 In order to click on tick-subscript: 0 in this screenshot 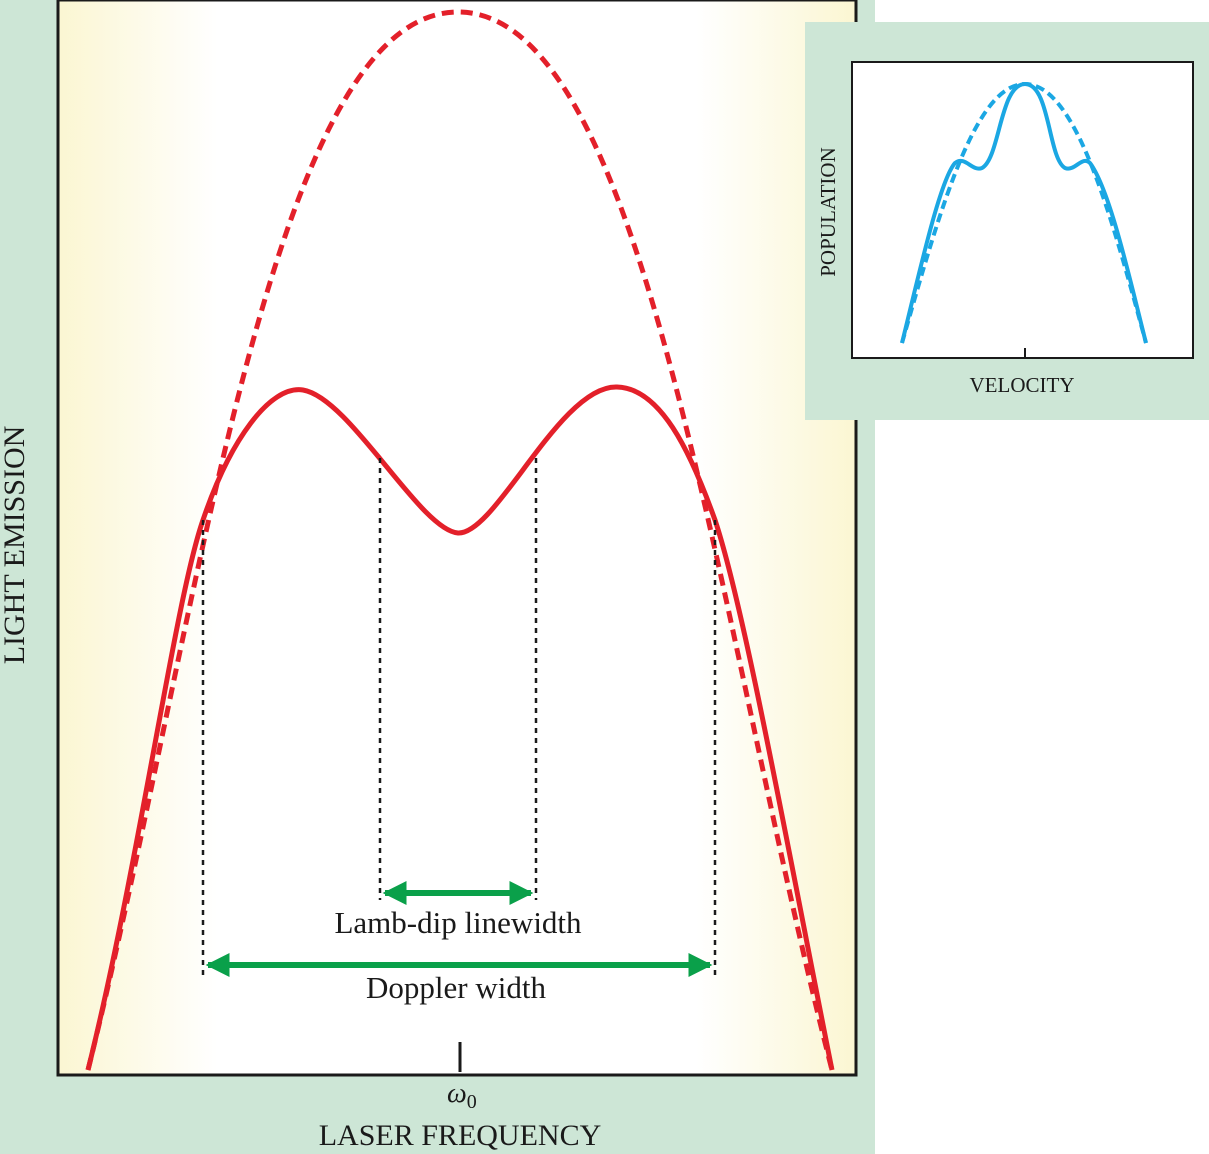, I will do `click(472, 1102)`.